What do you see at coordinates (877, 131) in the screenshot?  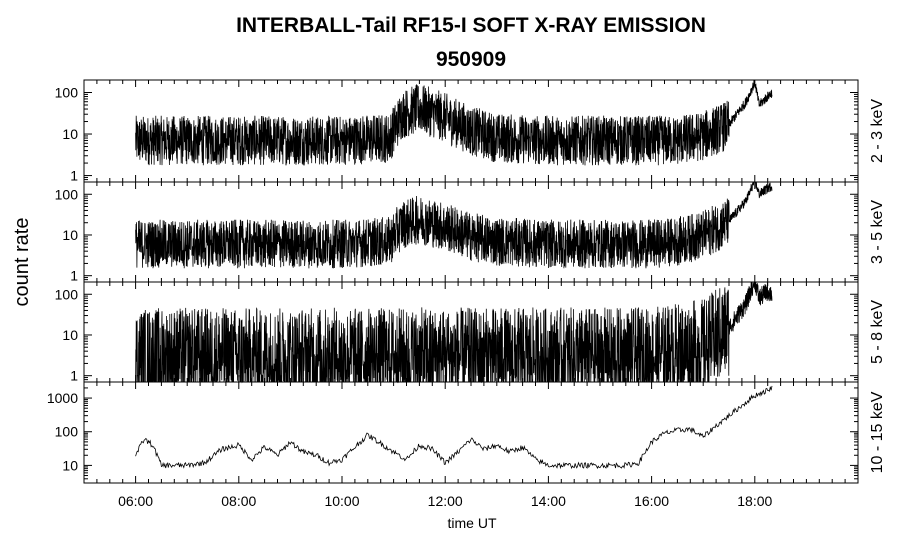 I see `band-label: 2 - 3 keV` at bounding box center [877, 131].